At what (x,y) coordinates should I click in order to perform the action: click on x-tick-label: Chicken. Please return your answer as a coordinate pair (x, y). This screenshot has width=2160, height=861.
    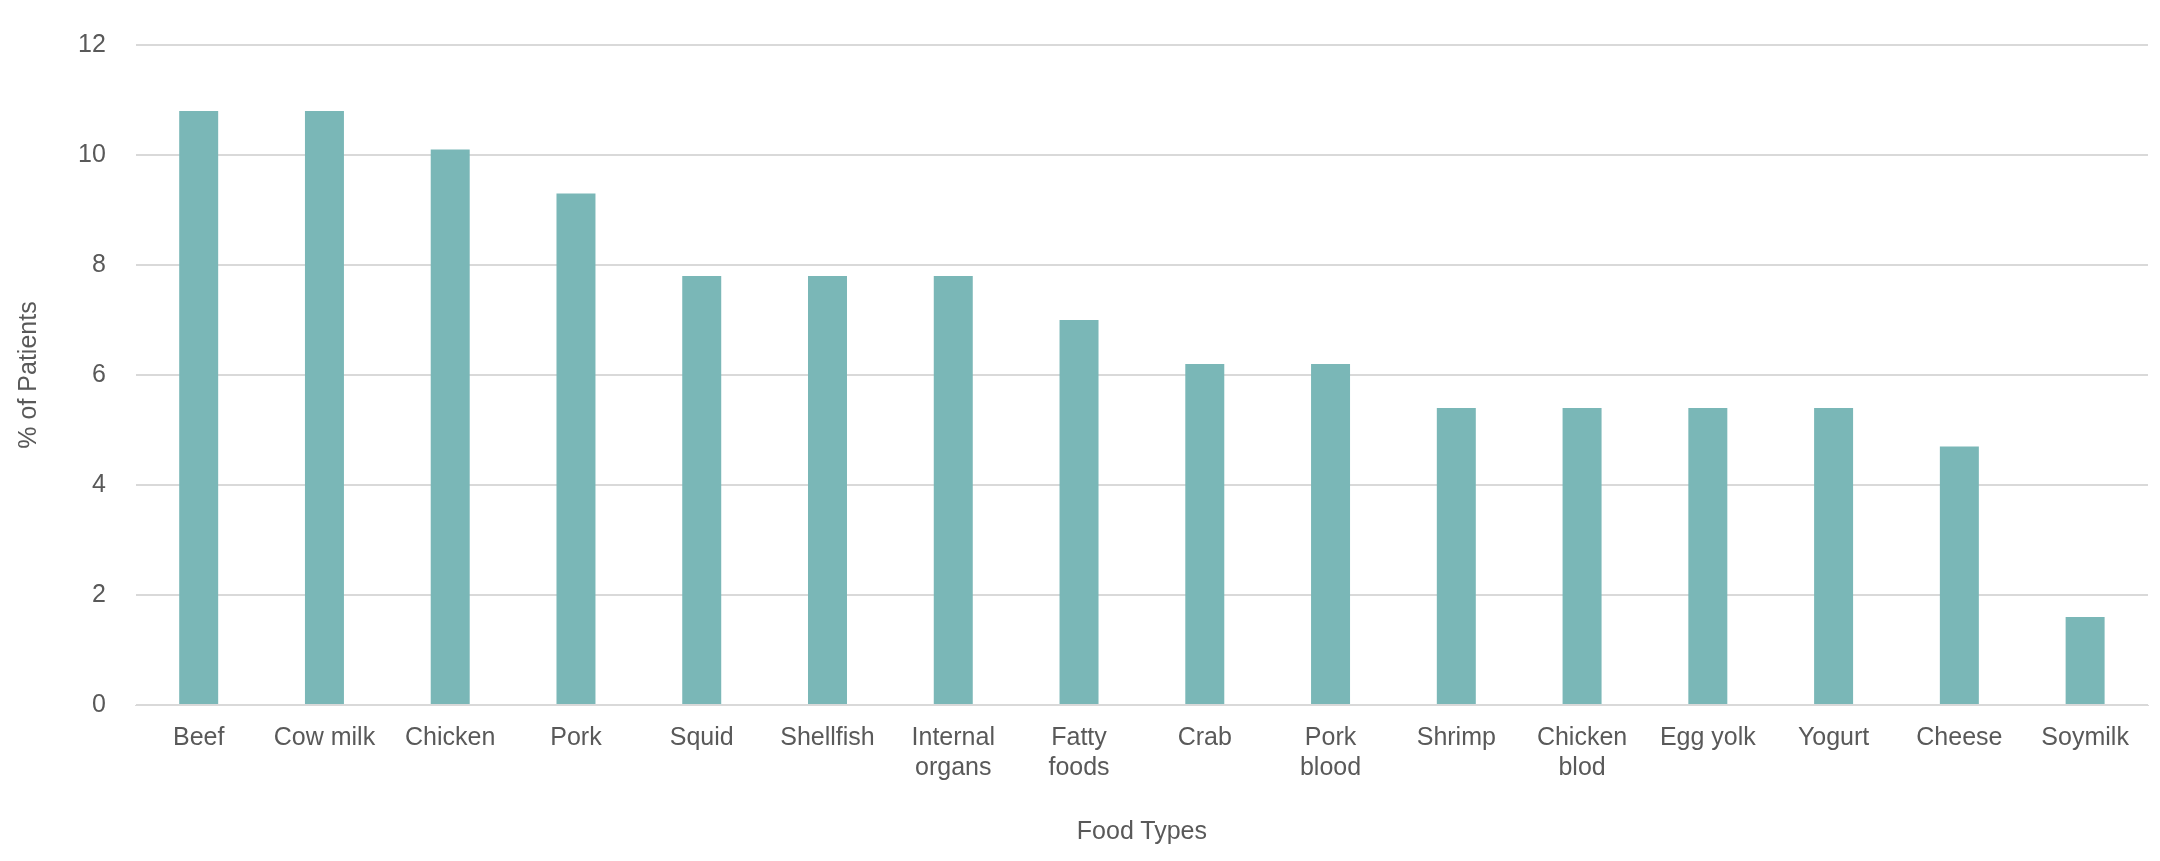
    Looking at the image, I should click on (450, 735).